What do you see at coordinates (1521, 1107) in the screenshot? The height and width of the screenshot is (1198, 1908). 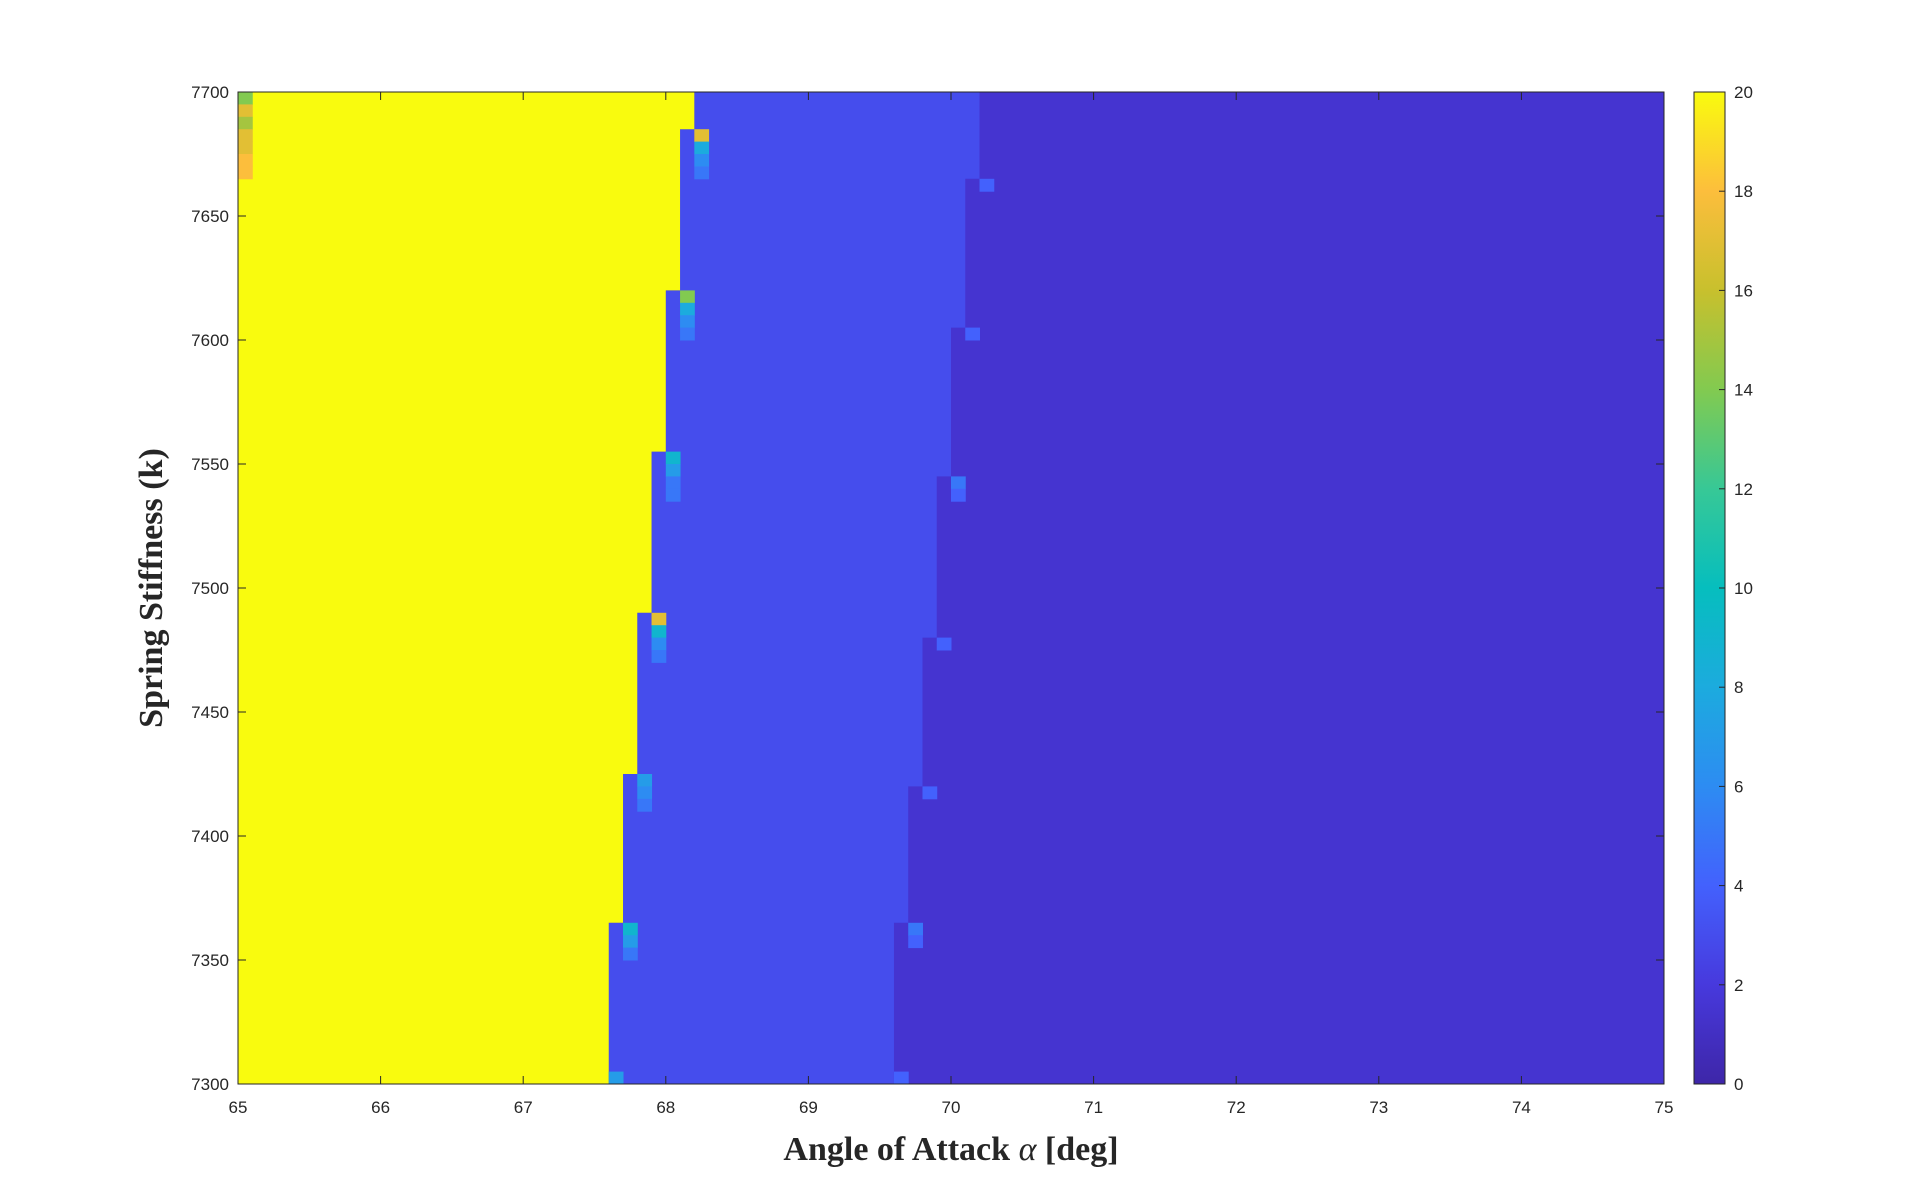 I see `x-tick-label: 74` at bounding box center [1521, 1107].